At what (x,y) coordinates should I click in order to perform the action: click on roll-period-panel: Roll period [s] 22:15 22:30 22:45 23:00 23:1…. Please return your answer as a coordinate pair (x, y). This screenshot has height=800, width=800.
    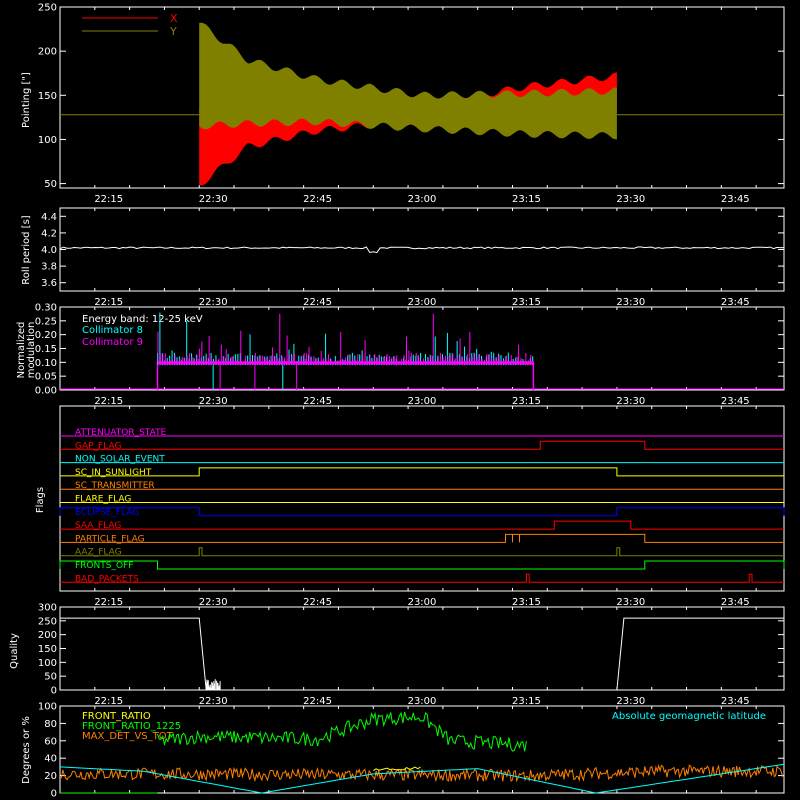
    Looking at the image, I should click on (403, 257).